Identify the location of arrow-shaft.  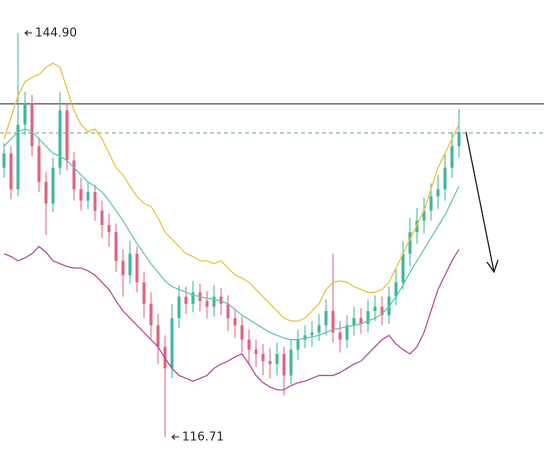
(480, 202).